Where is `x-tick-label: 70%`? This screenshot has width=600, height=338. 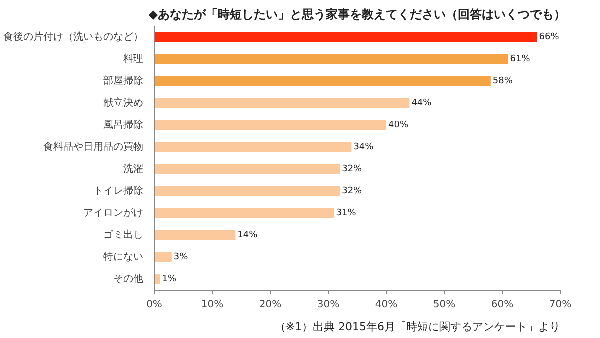
x-tick-label: 70% is located at coordinates (560, 305).